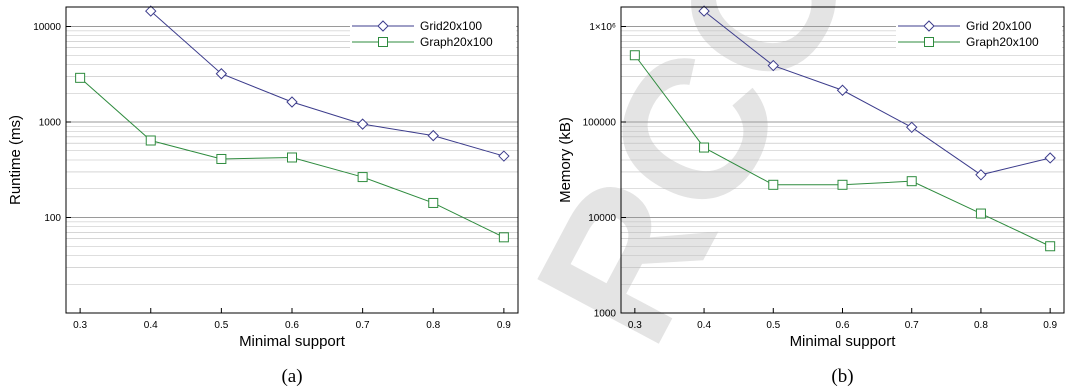 This screenshot has height=390, width=1069. What do you see at coordinates (565, 160) in the screenshot?
I see `y-axis-label: Memory (kB)` at bounding box center [565, 160].